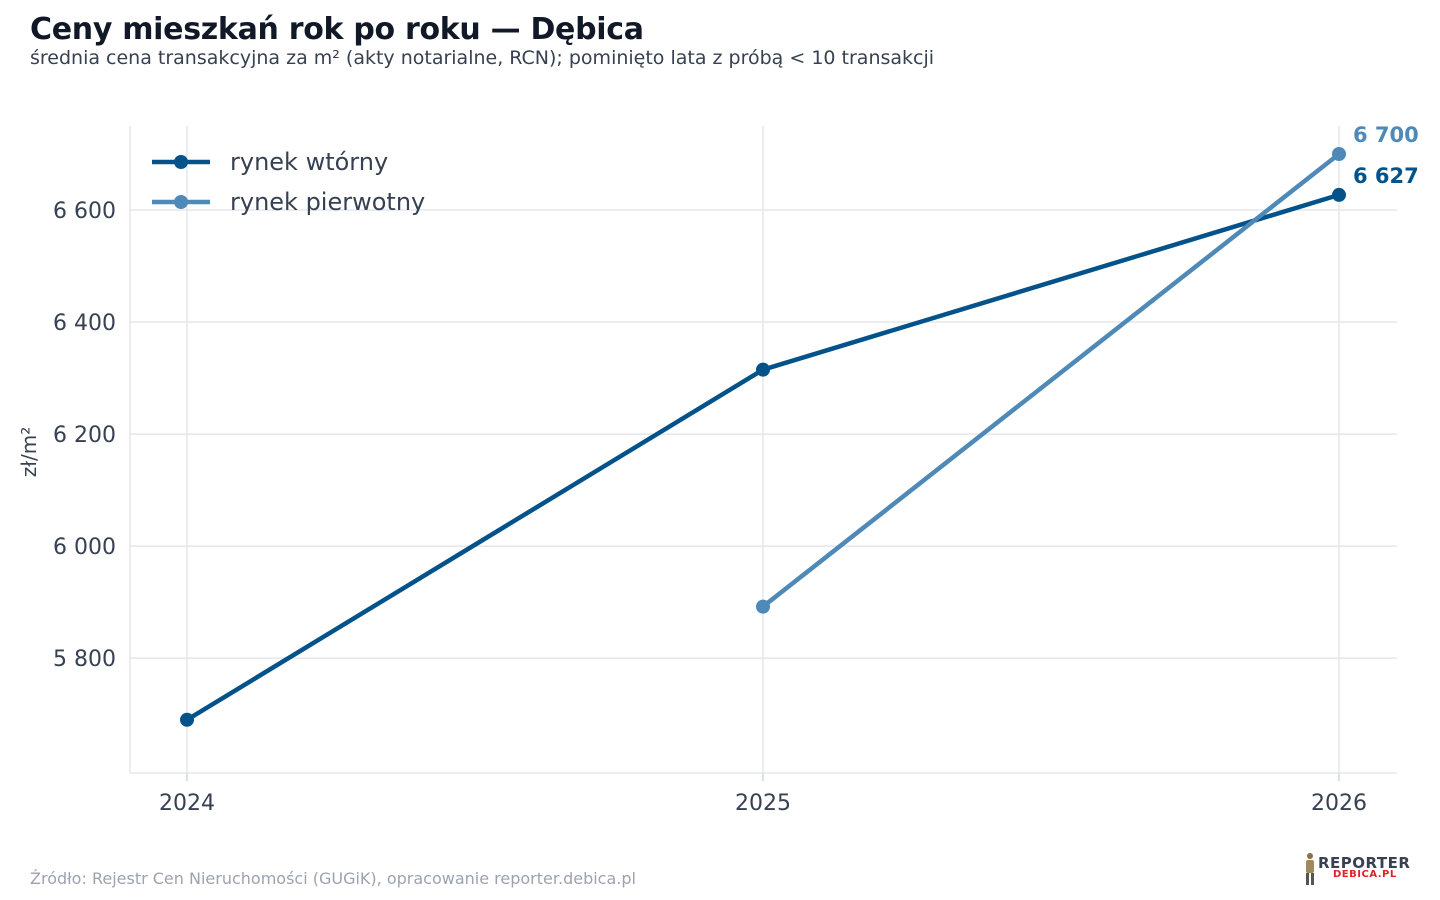 This screenshot has height=900, width=1440. What do you see at coordinates (309, 162) in the screenshot?
I see `legend-label: rynek wtórny` at bounding box center [309, 162].